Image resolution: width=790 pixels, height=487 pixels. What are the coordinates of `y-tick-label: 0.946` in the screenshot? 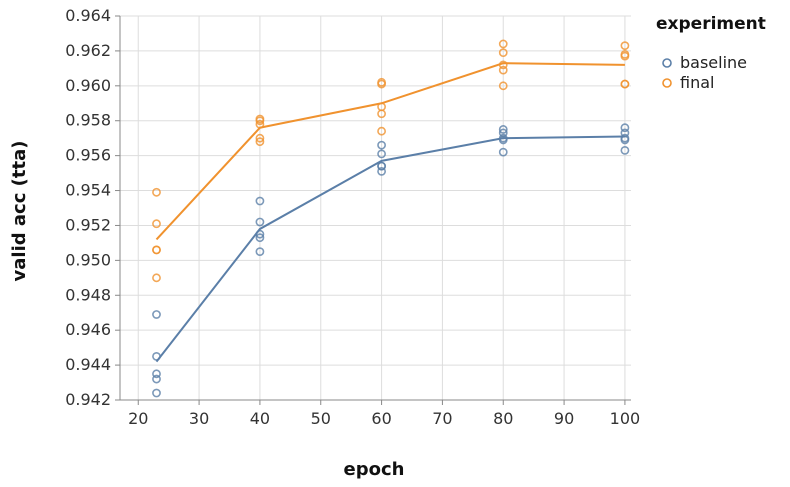 It's located at (88, 329).